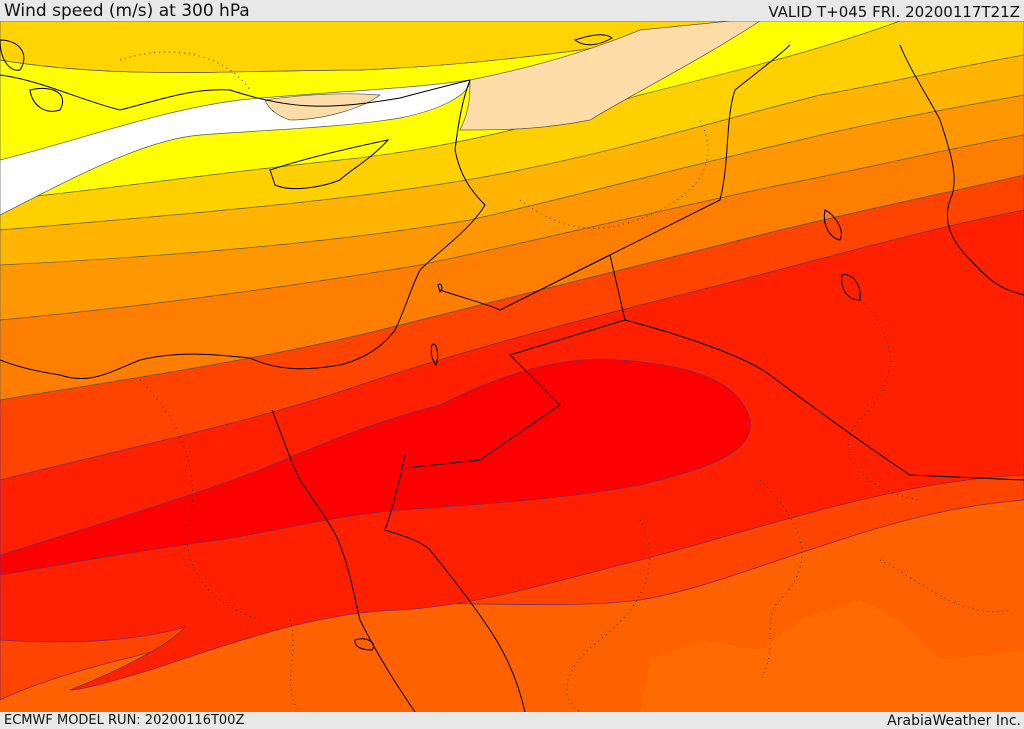 Image resolution: width=1024 pixels, height=729 pixels. I want to click on land-tint, so click(610, 76).